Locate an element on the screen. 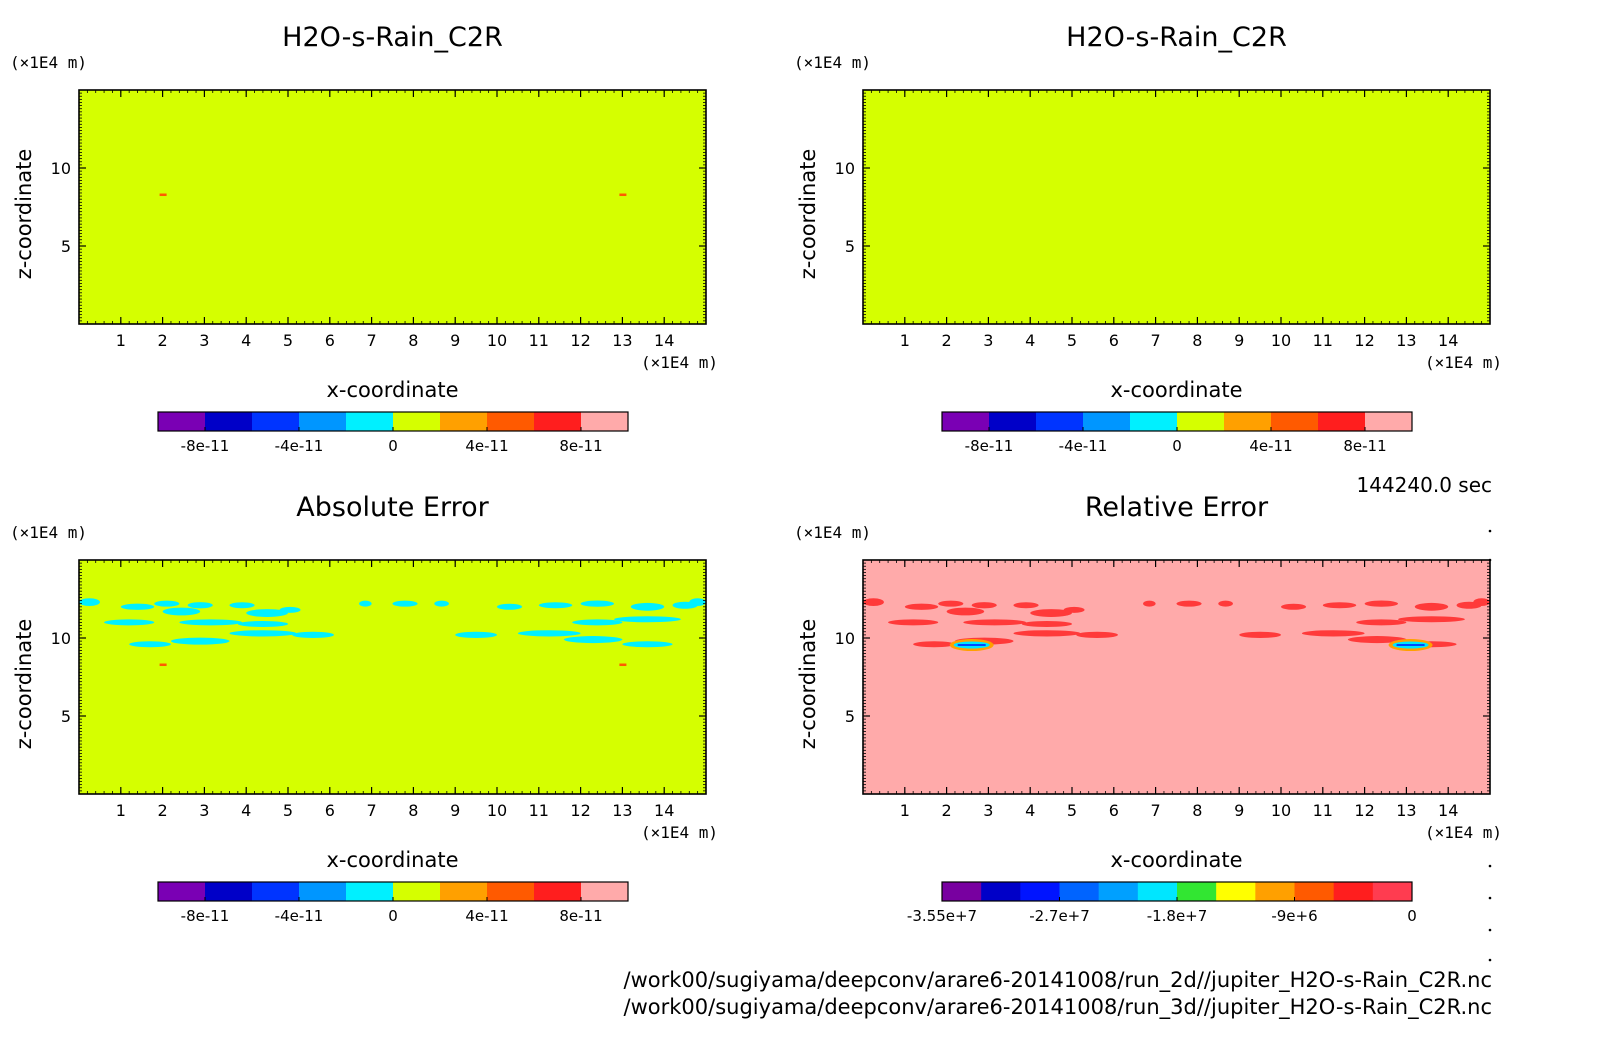 The height and width of the screenshot is (1054, 1604). x-tick-label: 2 is located at coordinates (947, 340).